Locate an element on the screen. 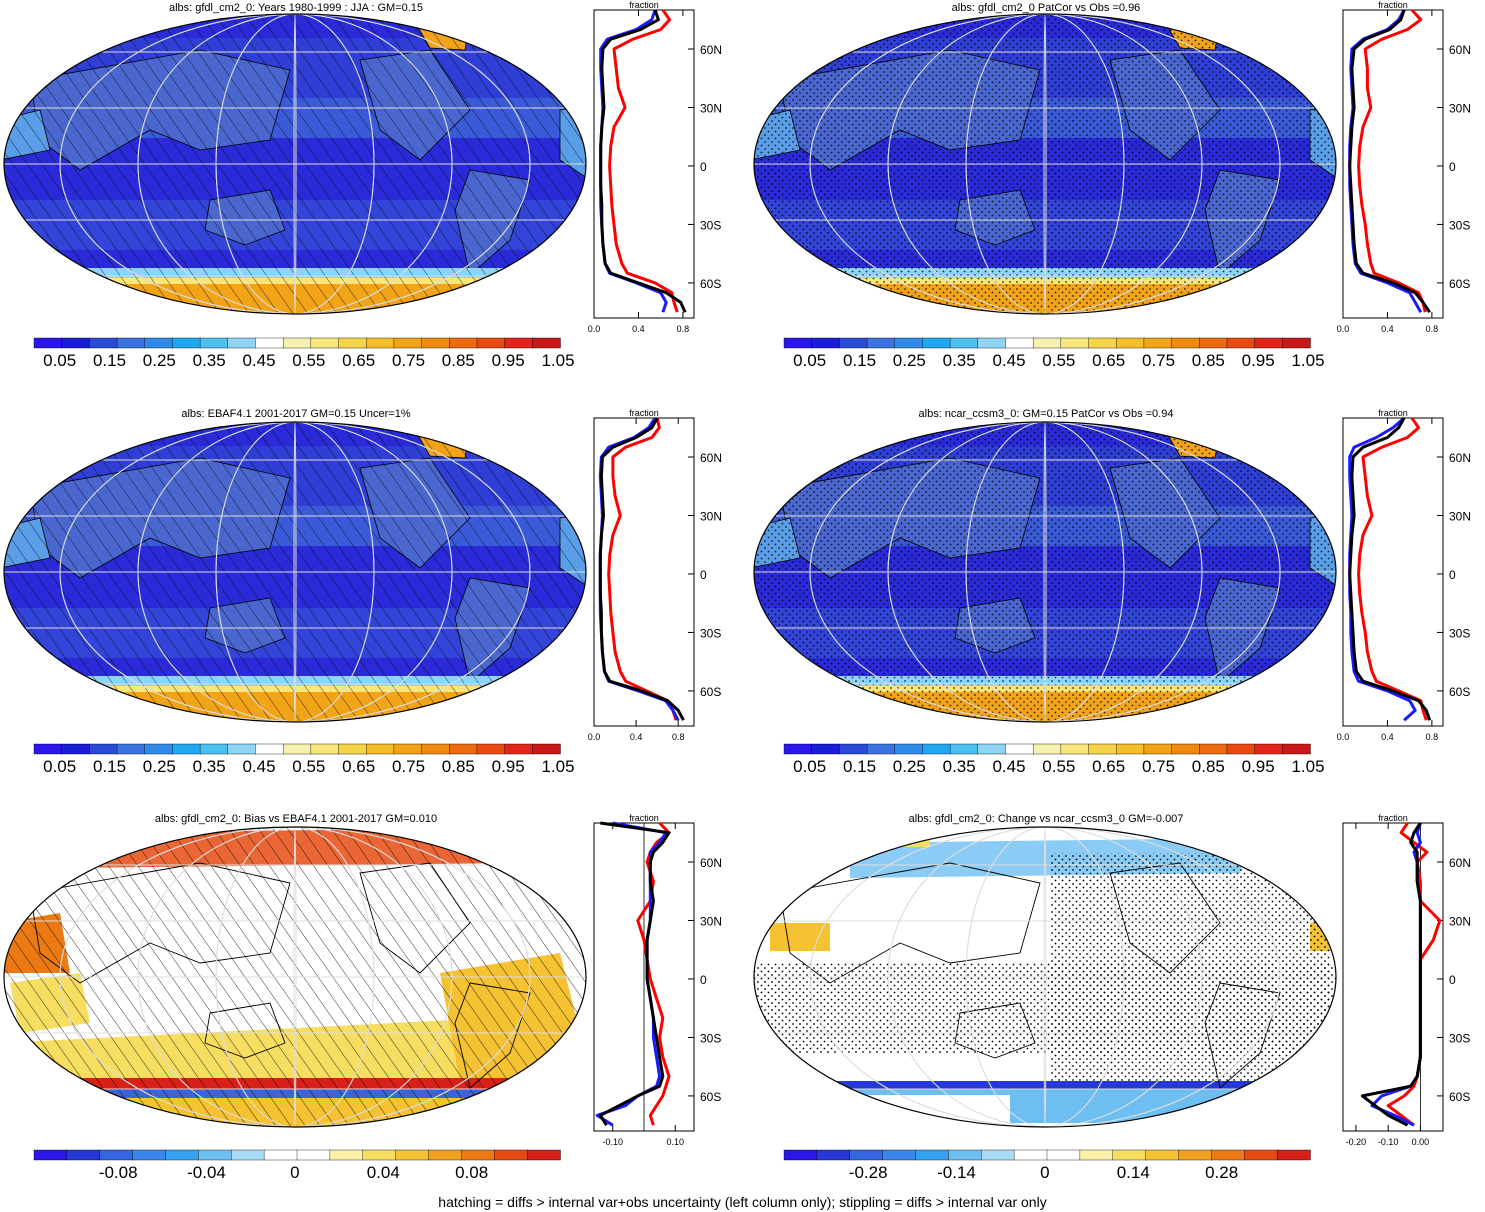 The width and height of the screenshot is (1485, 1212). profile-xtick-label: -0.10 is located at coordinates (612, 1142).